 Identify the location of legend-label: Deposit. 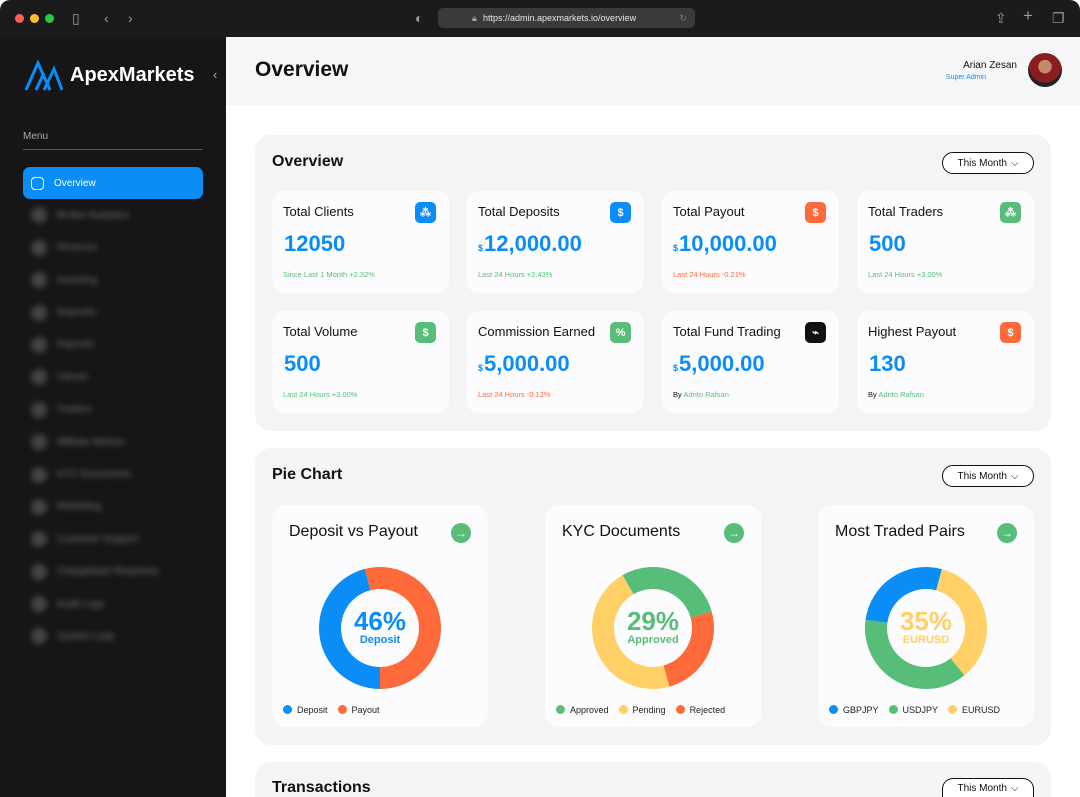
(312, 710).